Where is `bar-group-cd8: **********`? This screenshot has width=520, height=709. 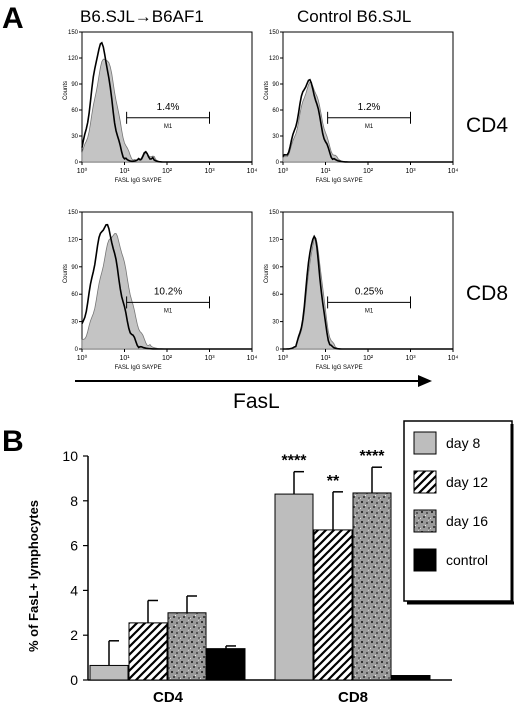 bar-group-cd8: ********** is located at coordinates (352, 564).